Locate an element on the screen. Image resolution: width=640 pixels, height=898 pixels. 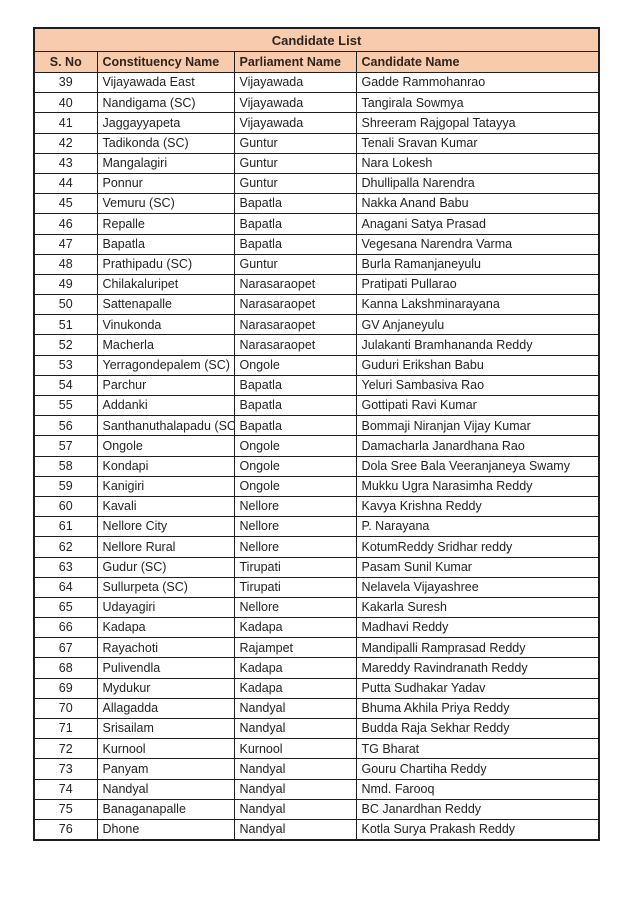
cell-candidate-name: Anagani Satya Prasad is located at coordinates (477, 224).